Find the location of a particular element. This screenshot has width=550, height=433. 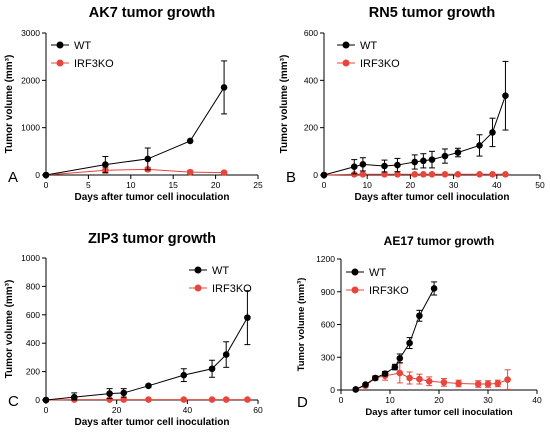

series-wt-c is located at coordinates (146, 347).